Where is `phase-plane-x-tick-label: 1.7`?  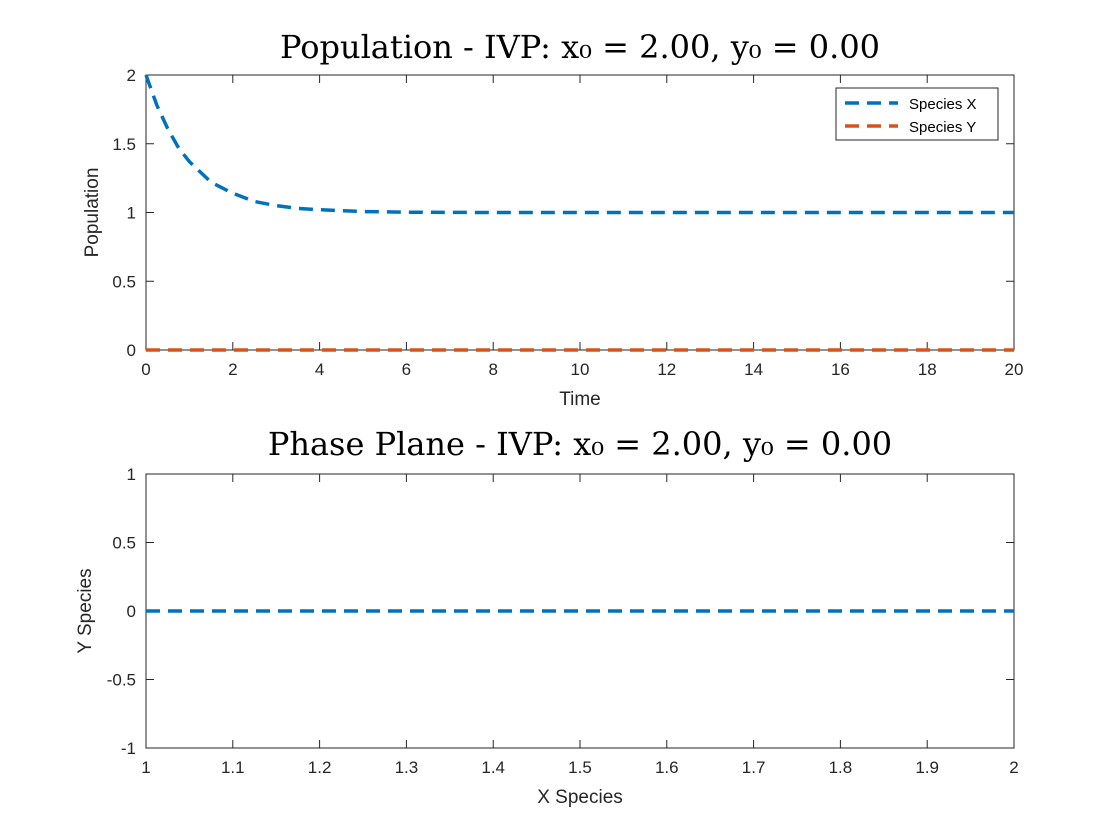
phase-plane-x-tick-label: 1.7 is located at coordinates (754, 767).